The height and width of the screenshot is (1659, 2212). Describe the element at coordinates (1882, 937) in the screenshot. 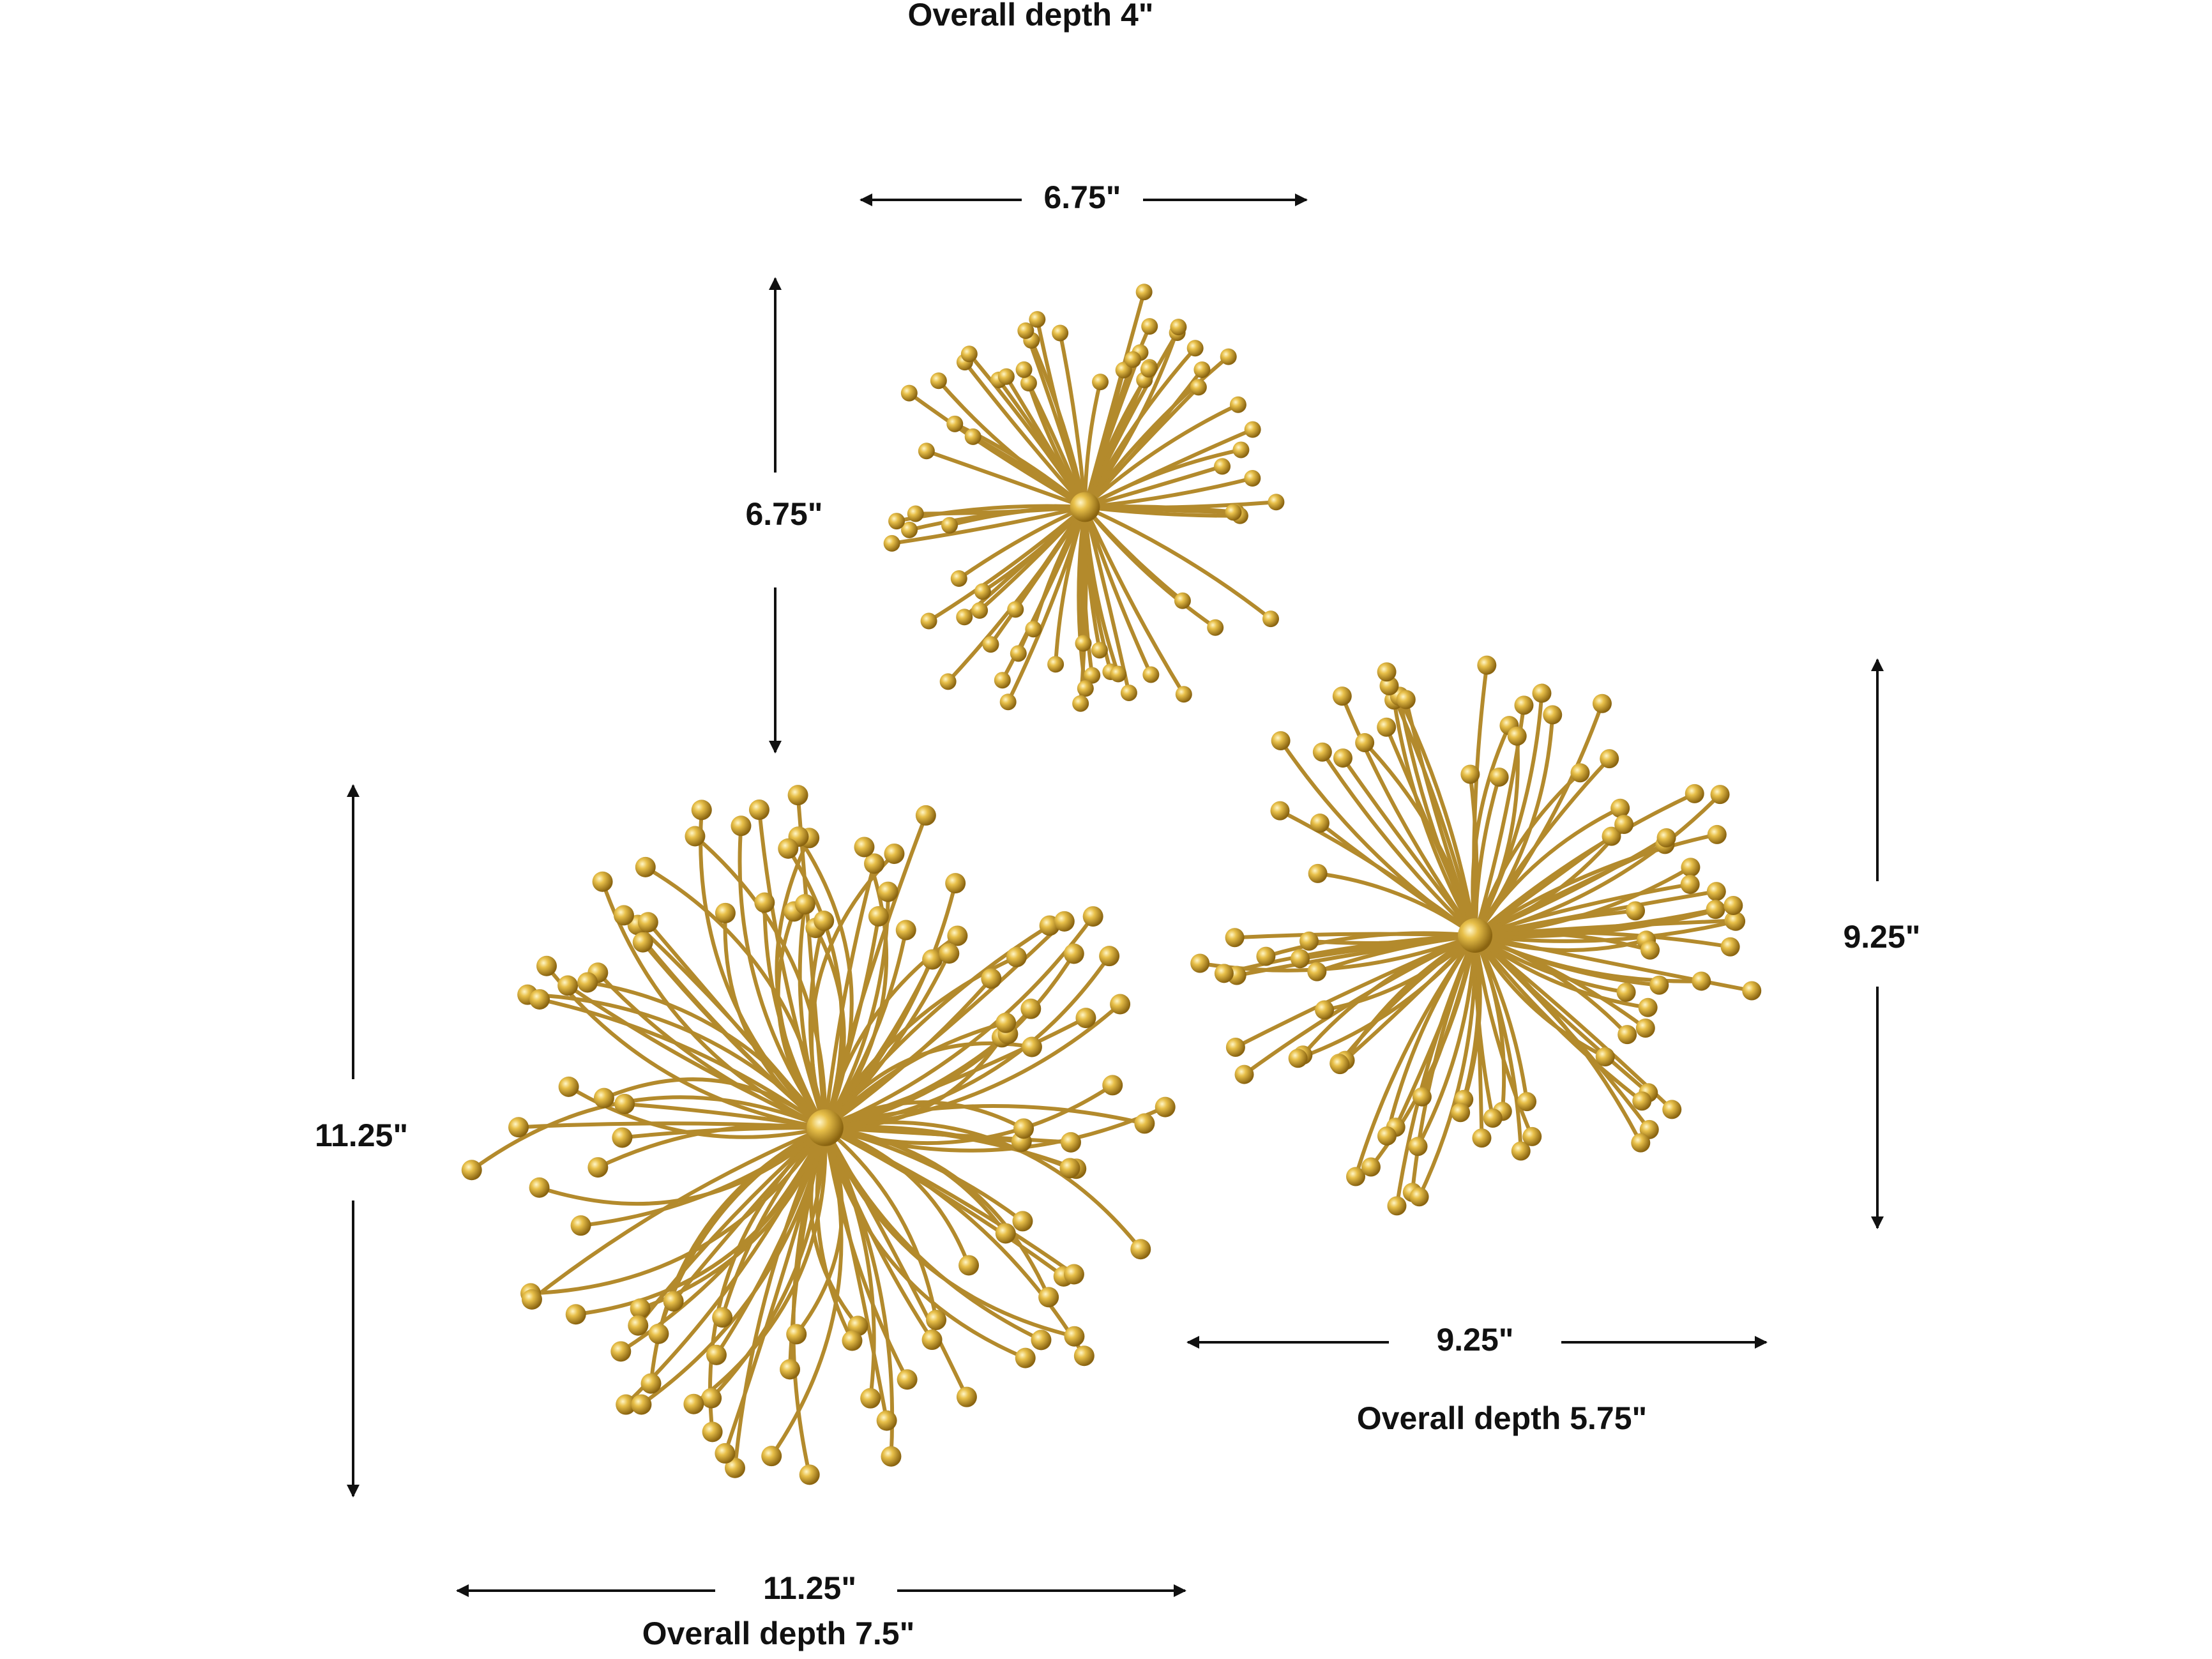

I see `height-label: 9.25"` at that location.